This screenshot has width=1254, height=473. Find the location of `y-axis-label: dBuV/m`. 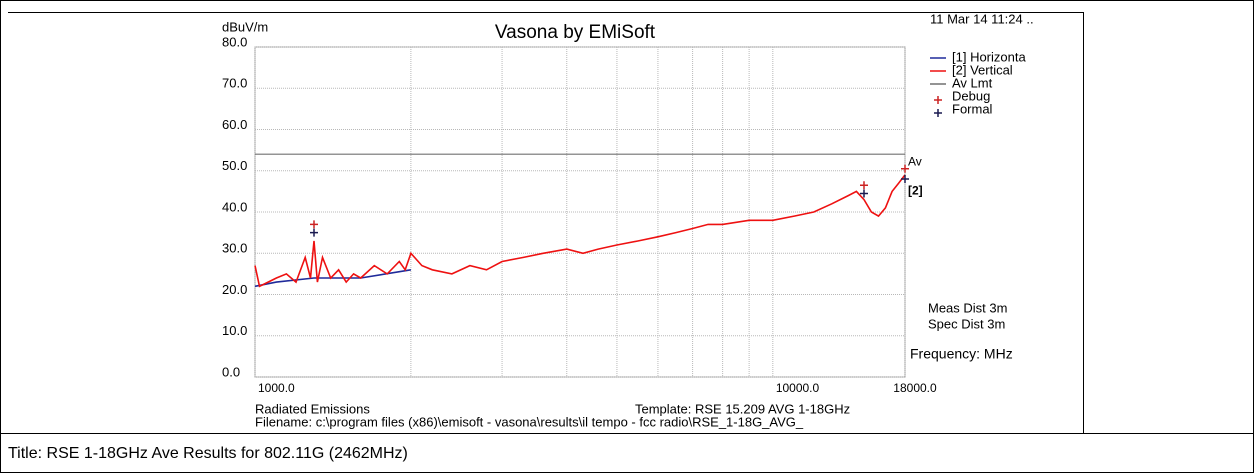

y-axis-label: dBuV/m is located at coordinates (245, 26).